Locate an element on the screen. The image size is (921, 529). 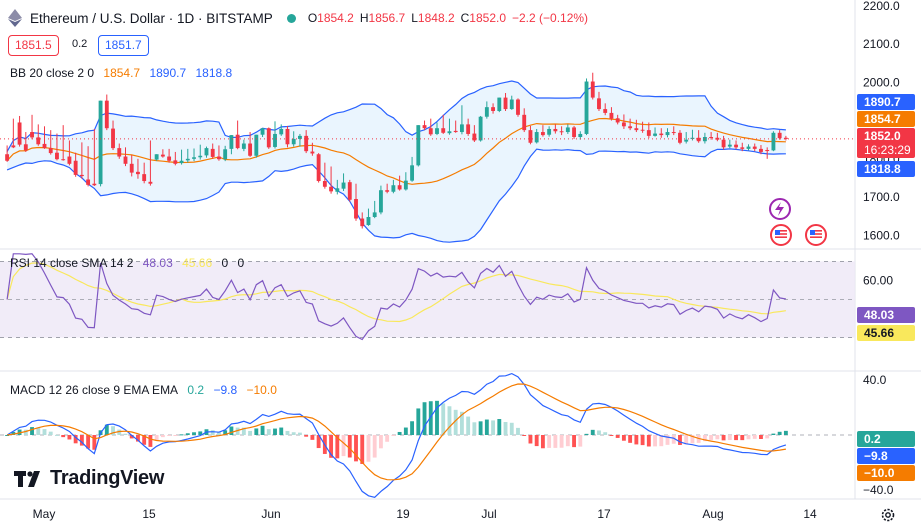
bb-lower-value: 1818.8 is located at coordinates (214, 73).